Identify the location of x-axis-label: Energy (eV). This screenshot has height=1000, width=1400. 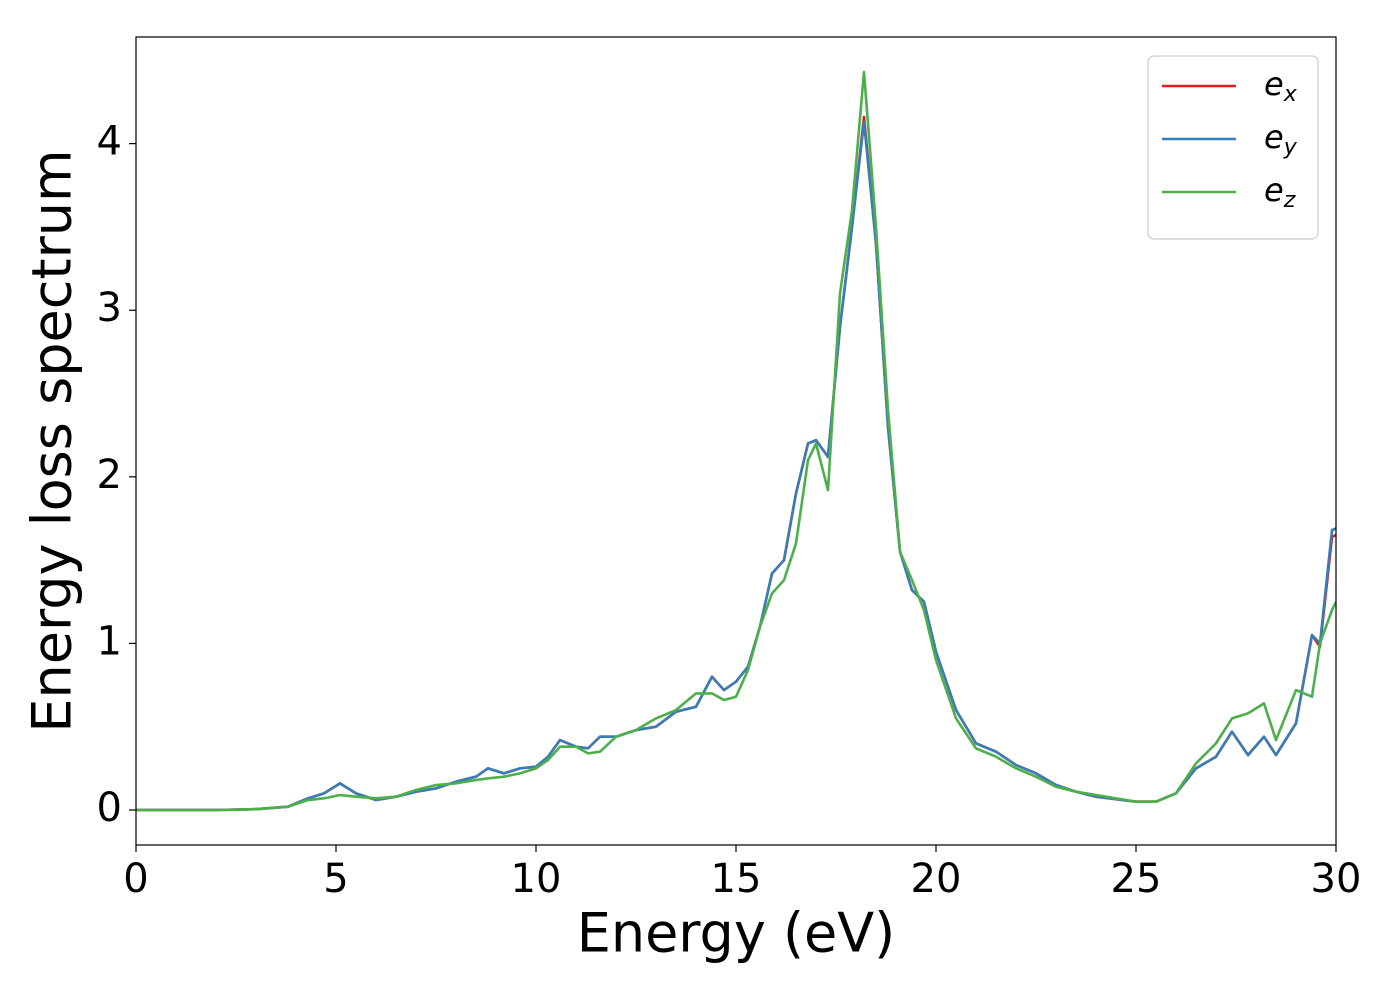
(736, 933).